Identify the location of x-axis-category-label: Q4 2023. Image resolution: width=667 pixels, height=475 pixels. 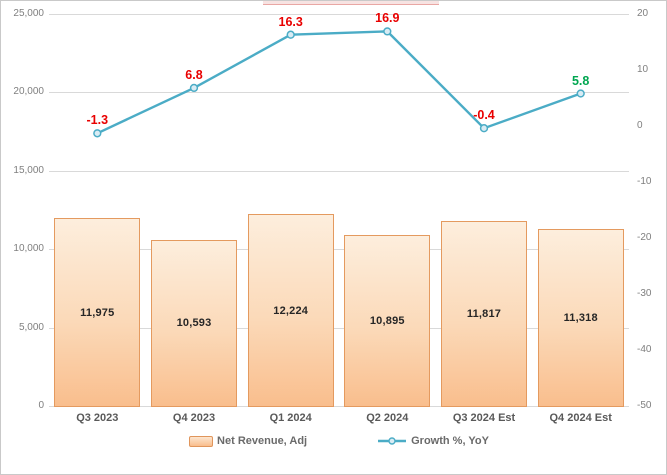
(194, 418).